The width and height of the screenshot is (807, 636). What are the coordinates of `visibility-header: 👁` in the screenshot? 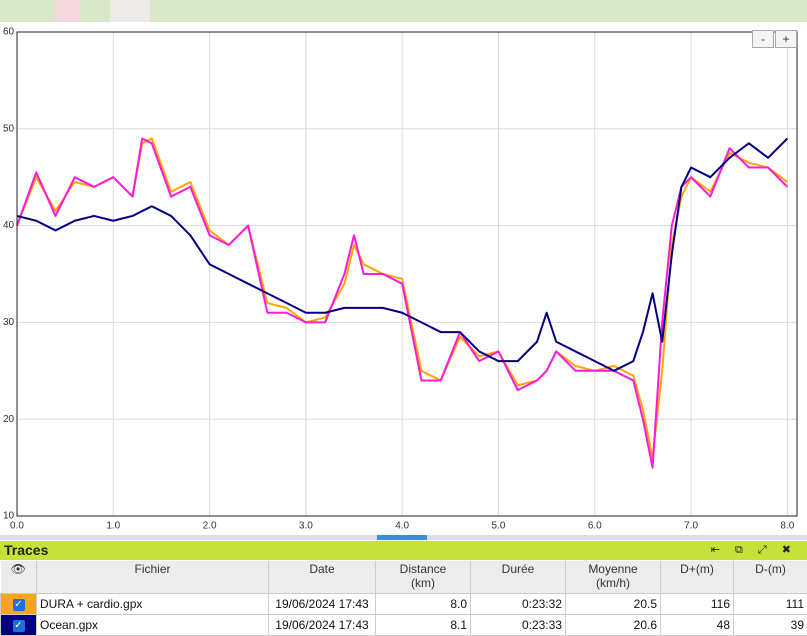 It's located at (19, 577).